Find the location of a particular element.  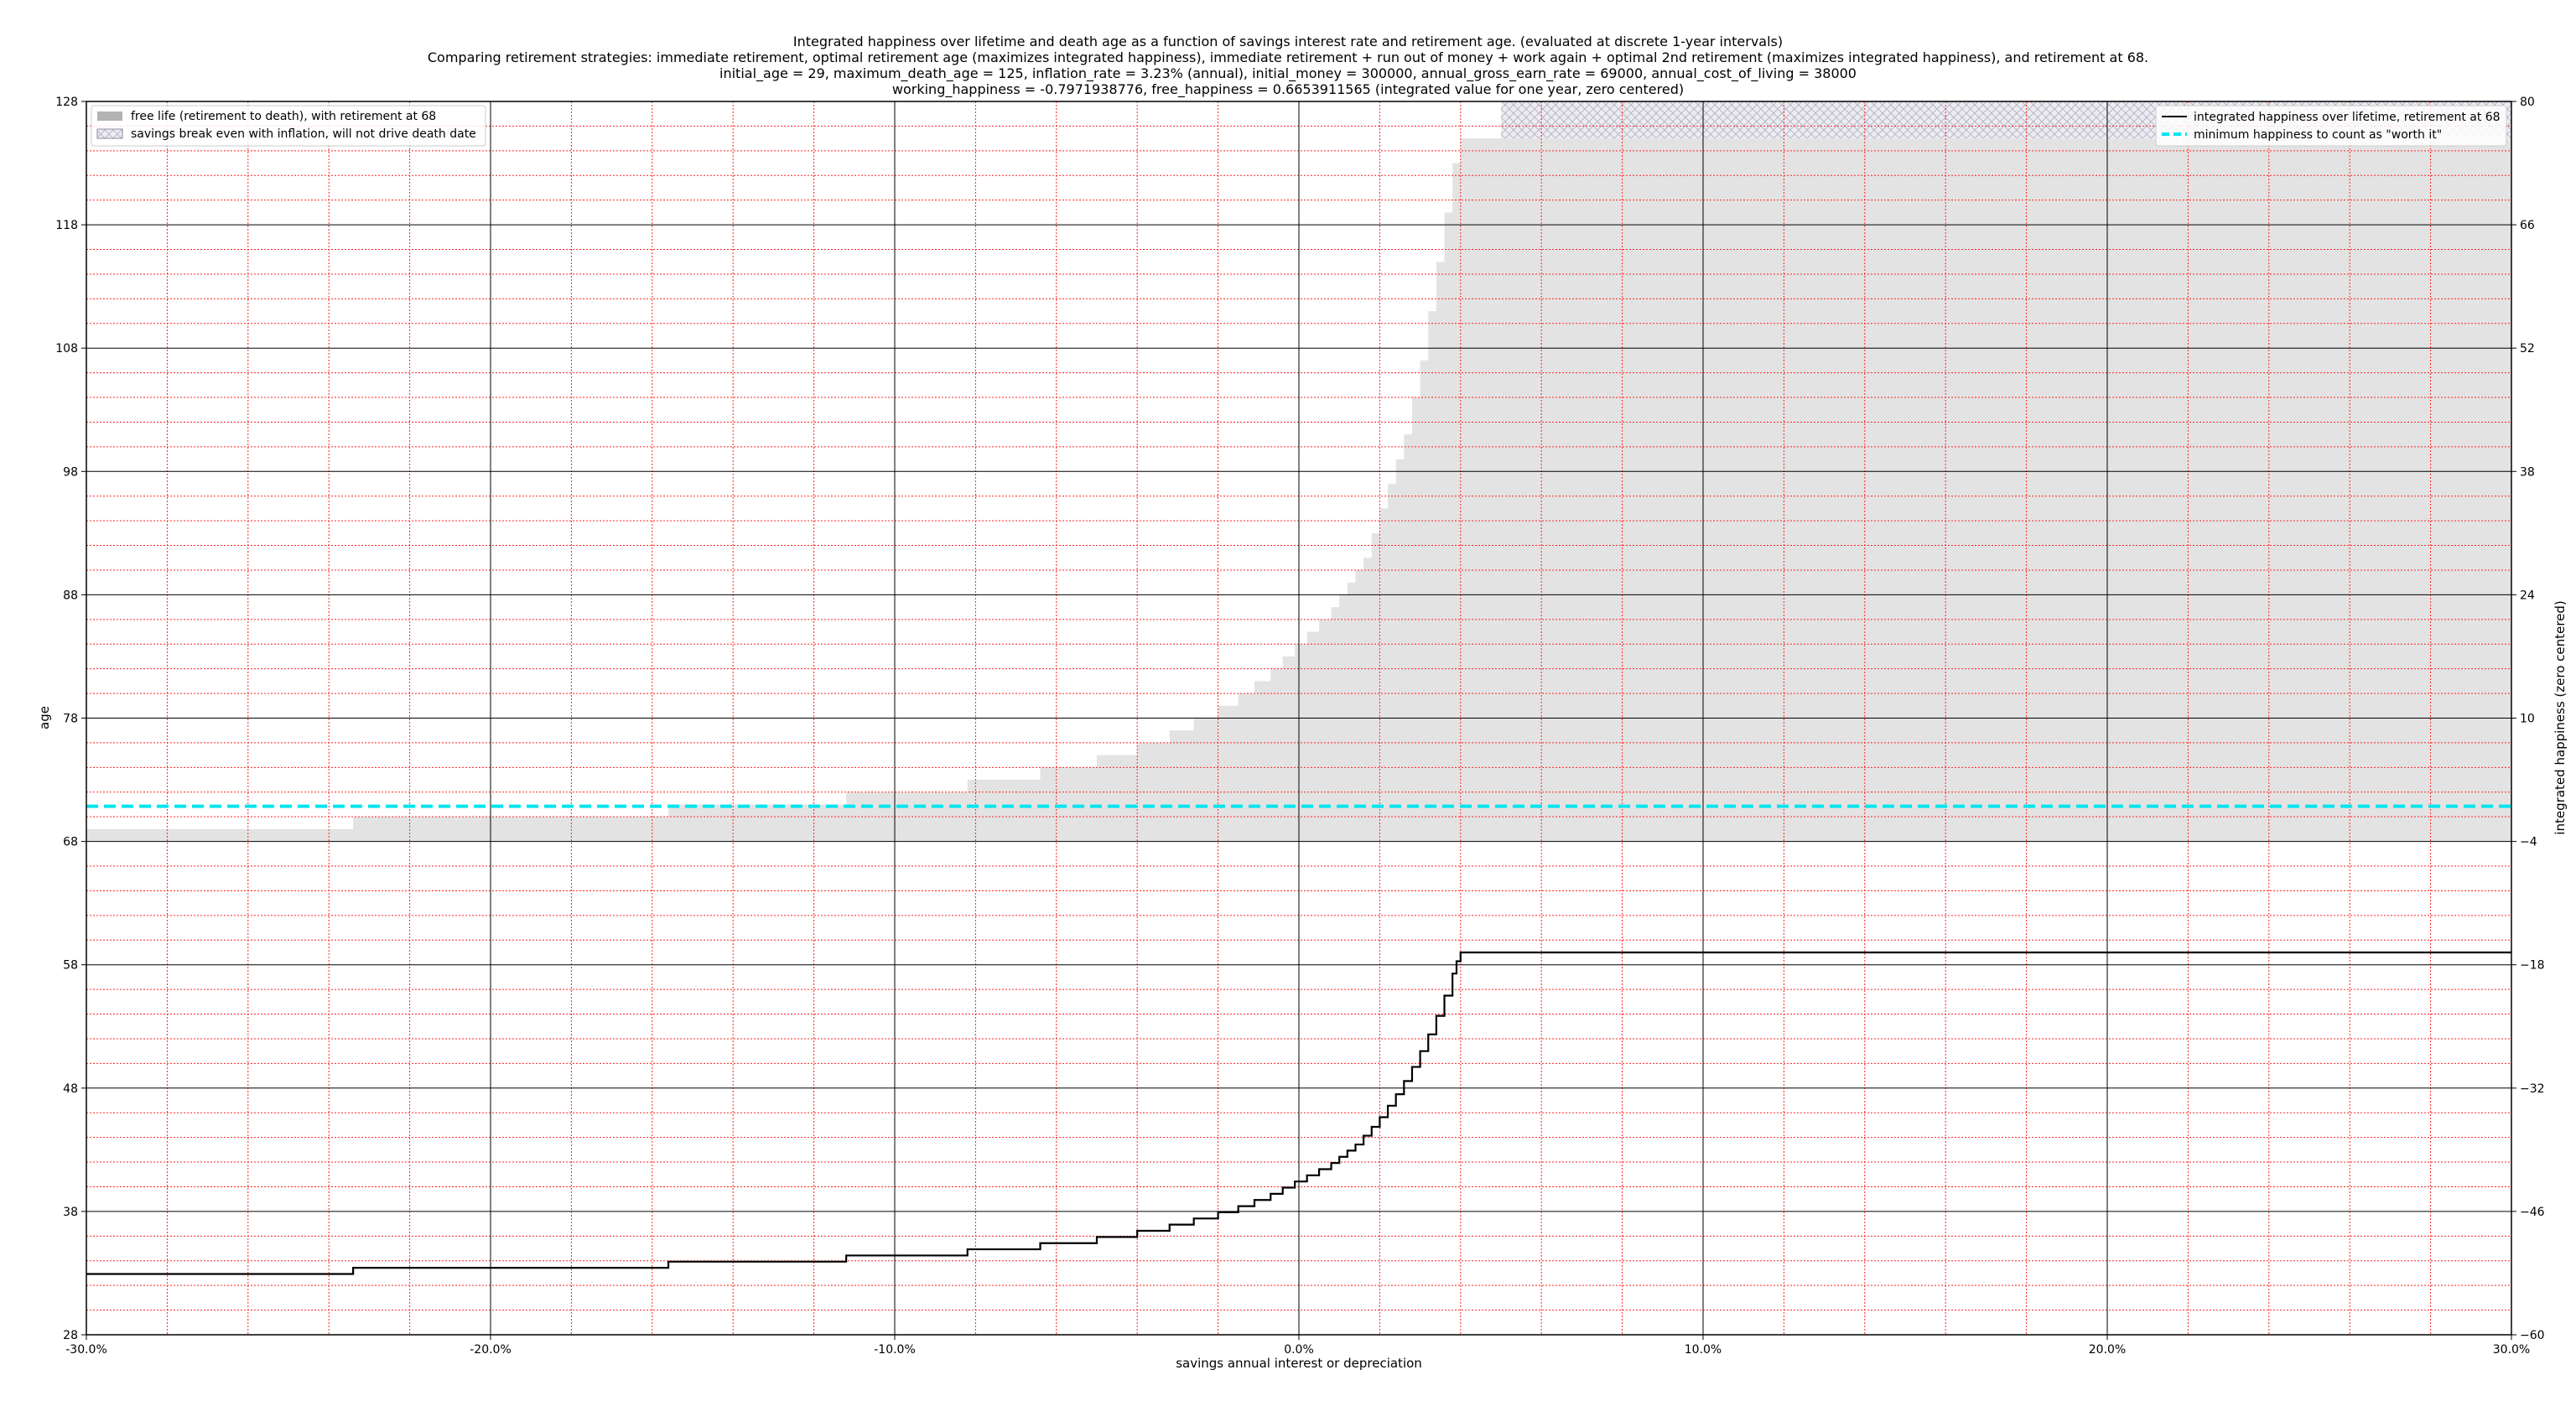

right-y-tick-label: 66 is located at coordinates (2527, 225).